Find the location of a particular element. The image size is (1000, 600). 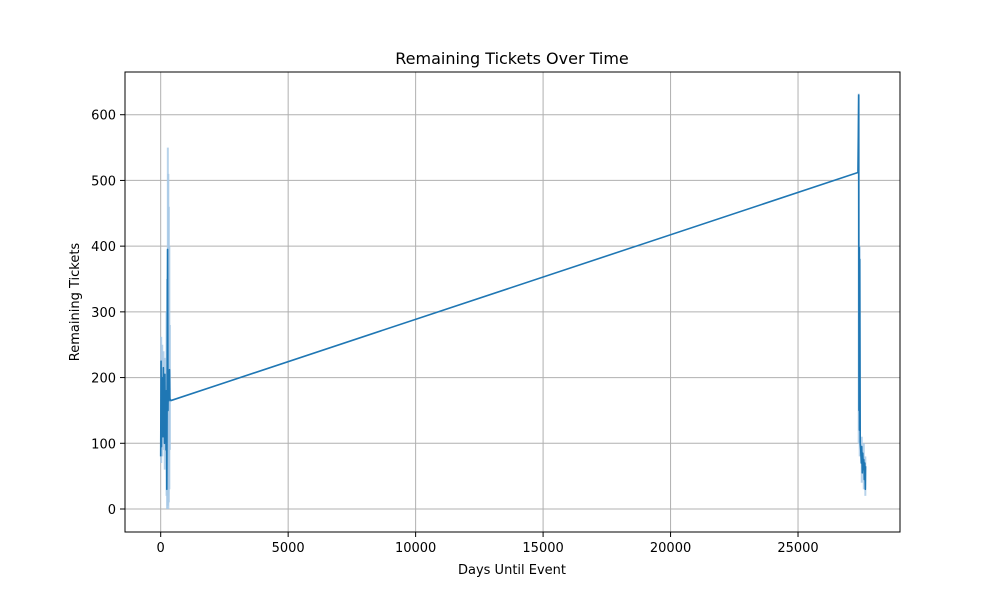

y-tick-label: 0 is located at coordinates (112, 510).